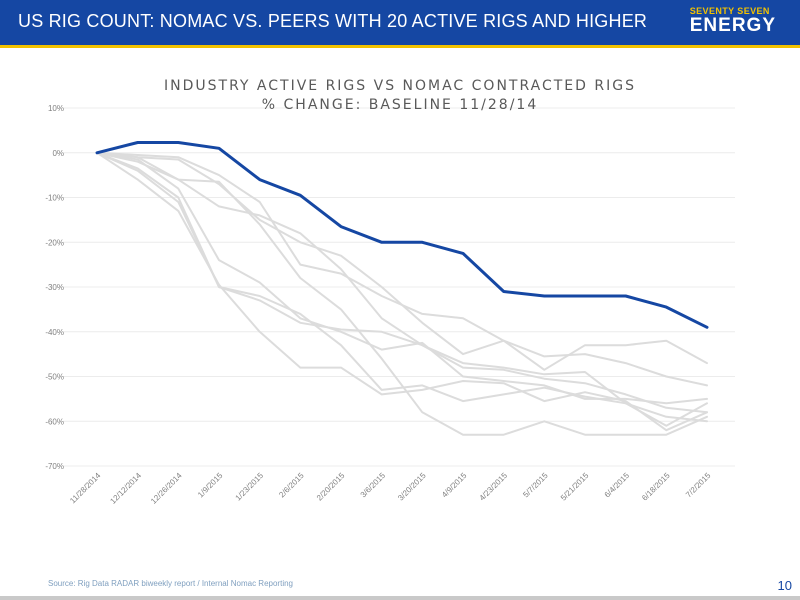 The height and width of the screenshot is (600, 800). I want to click on header-accent-rule, so click(400, 46).